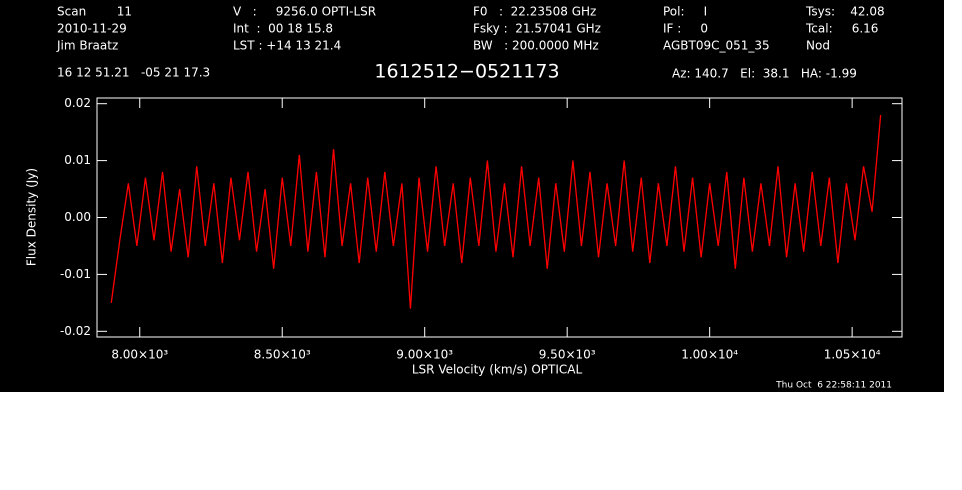 Image resolution: width=962 pixels, height=490 pixels. I want to click on x-tick-label: 9.50×10³, so click(567, 355).